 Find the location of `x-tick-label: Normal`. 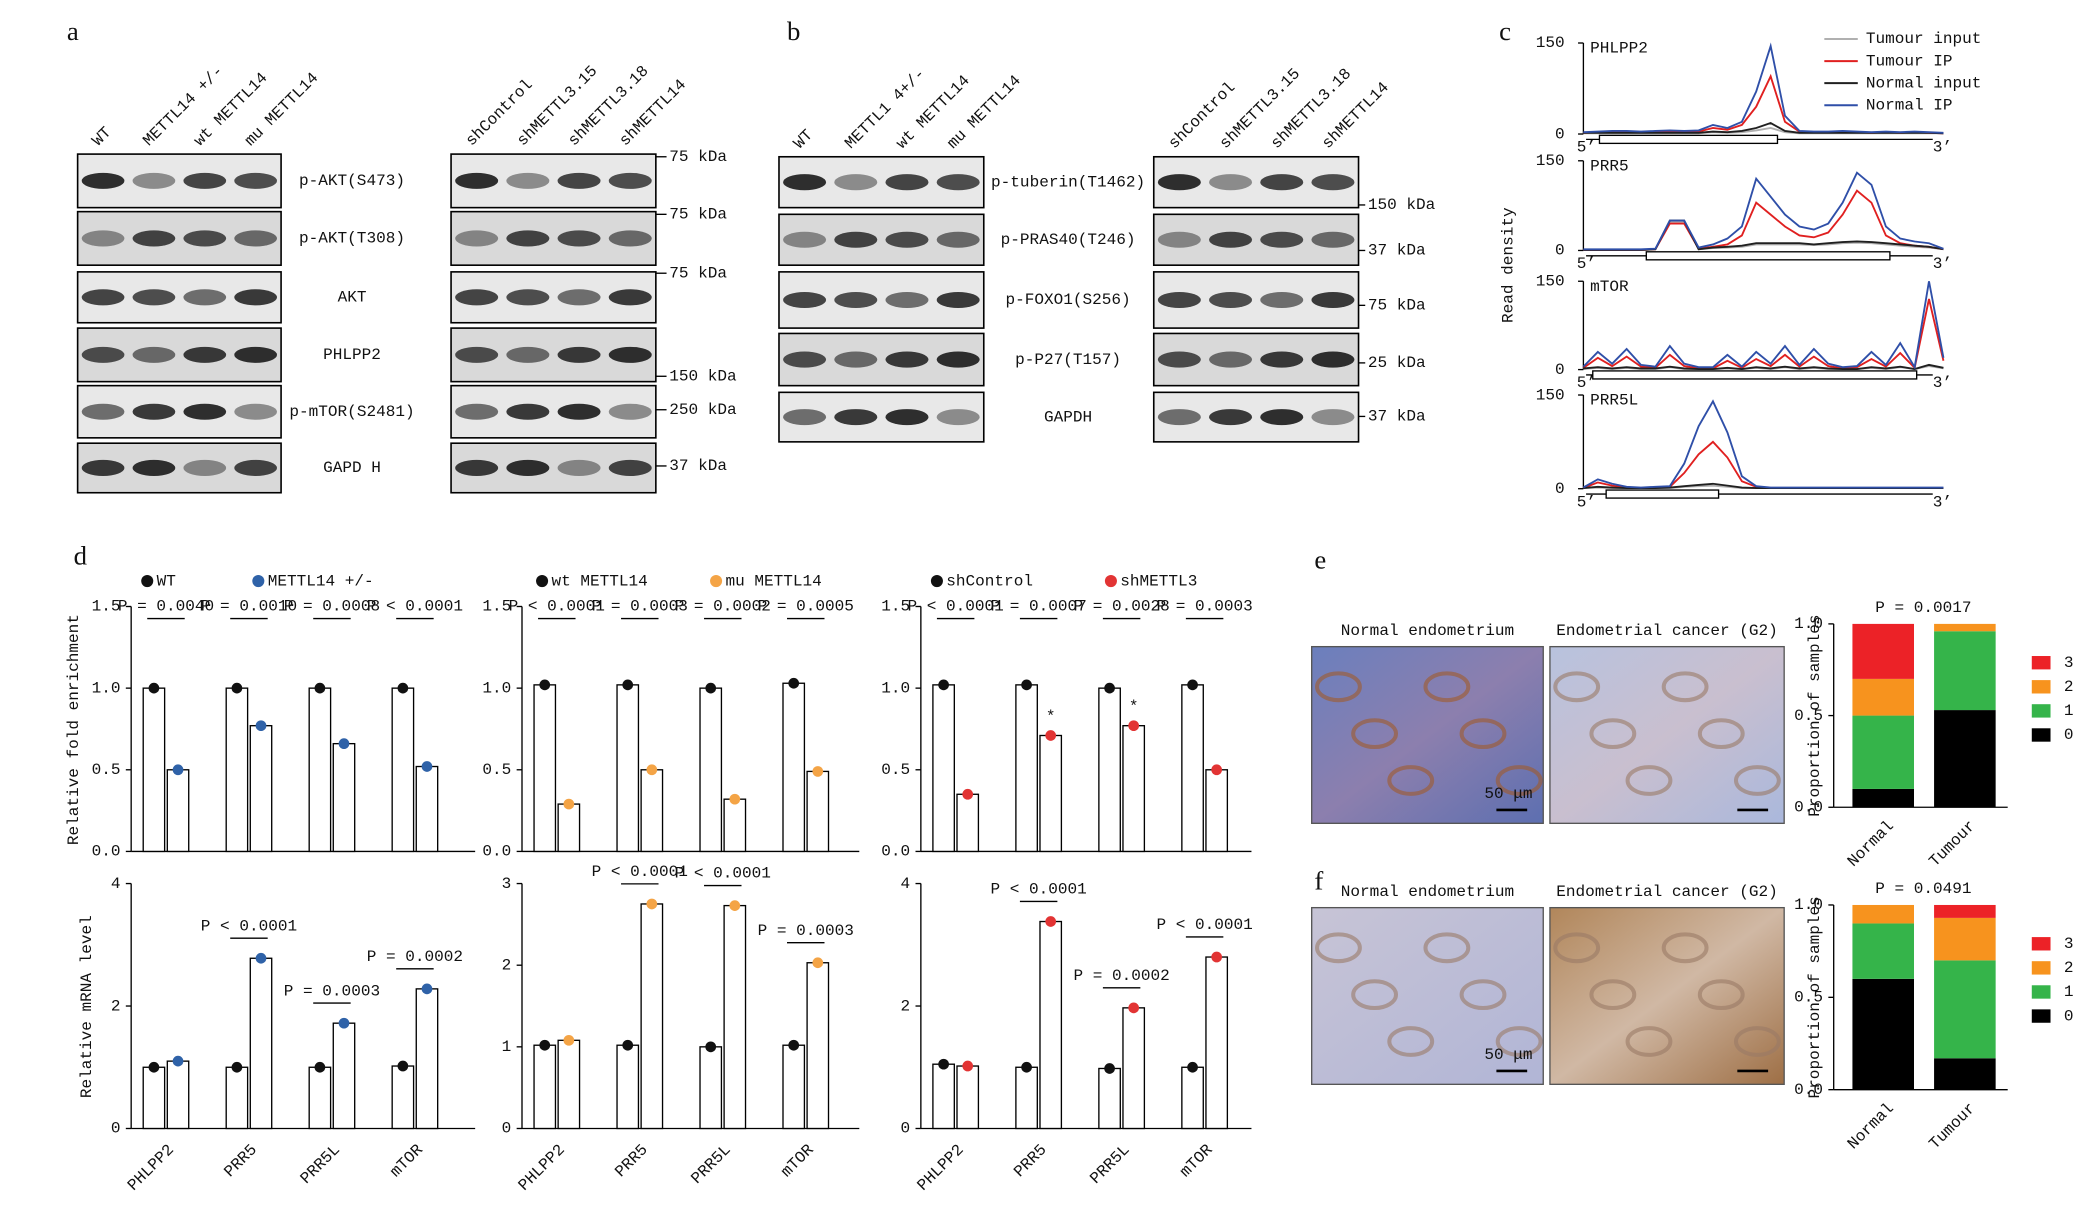

x-tick-label: Normal is located at coordinates (1871, 1127).